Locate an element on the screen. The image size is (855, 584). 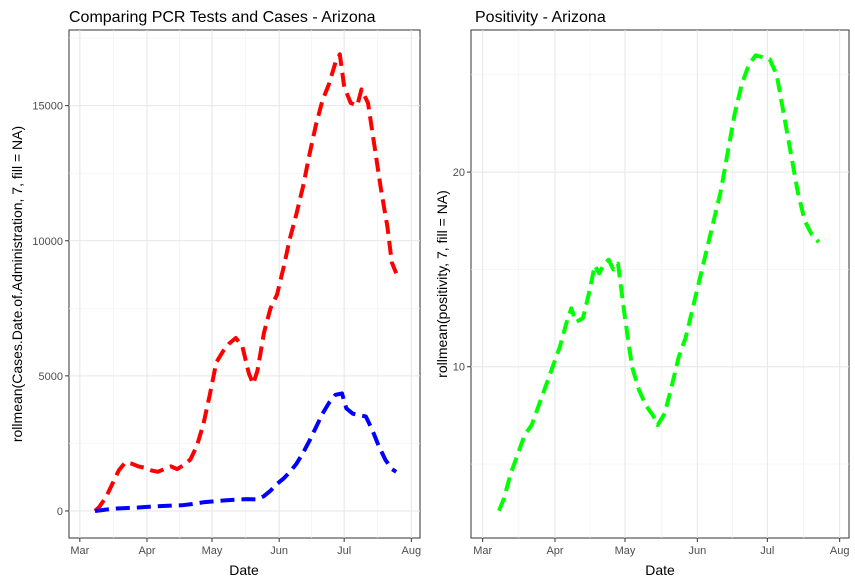
y-axis-ticks: 10 20 is located at coordinates (462, 270).